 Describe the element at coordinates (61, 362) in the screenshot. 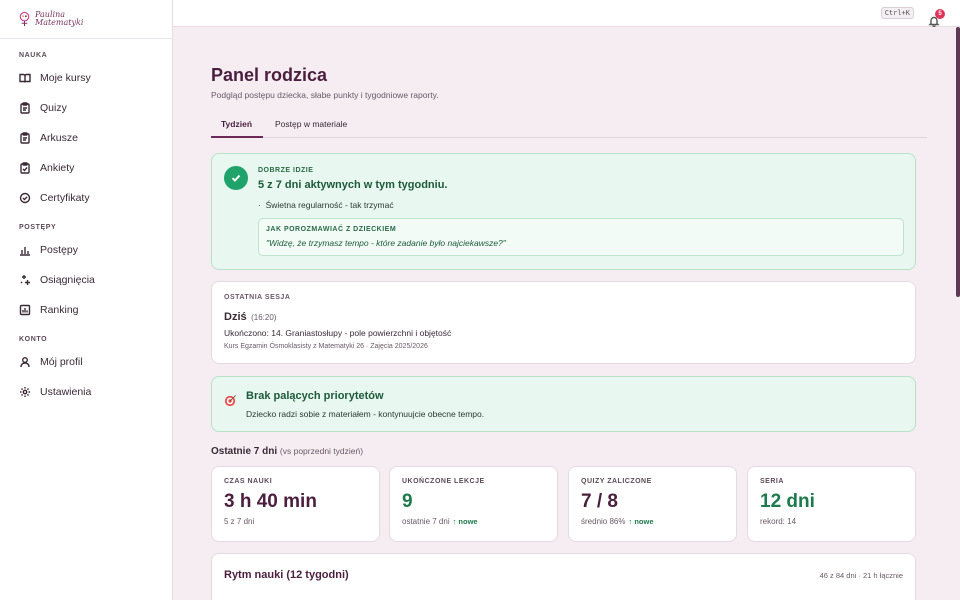

I see `sidebar-item-label: Mój profil` at that location.